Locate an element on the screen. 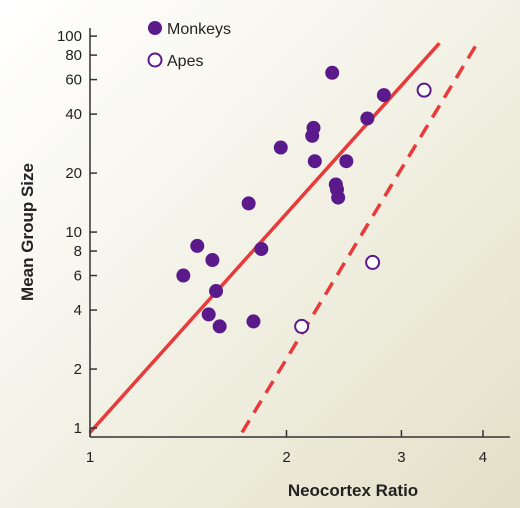  x-tick-label: 3 is located at coordinates (401, 457).